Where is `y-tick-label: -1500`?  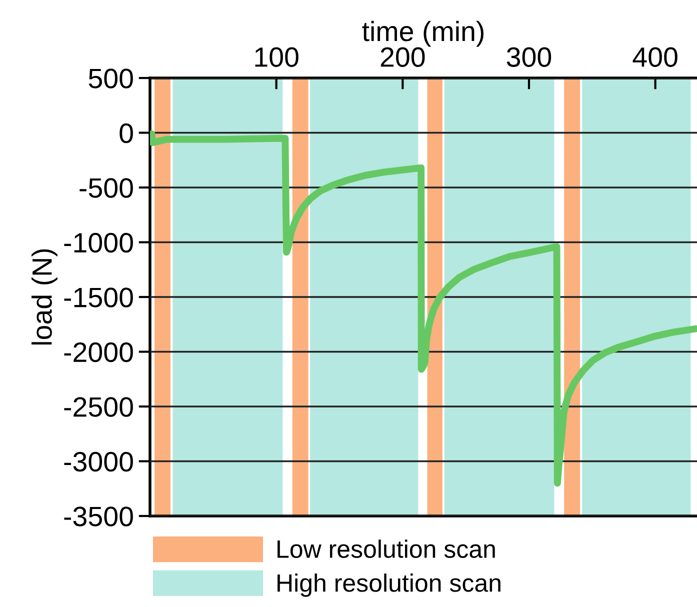 y-tick-label: -1500 is located at coordinates (98, 298).